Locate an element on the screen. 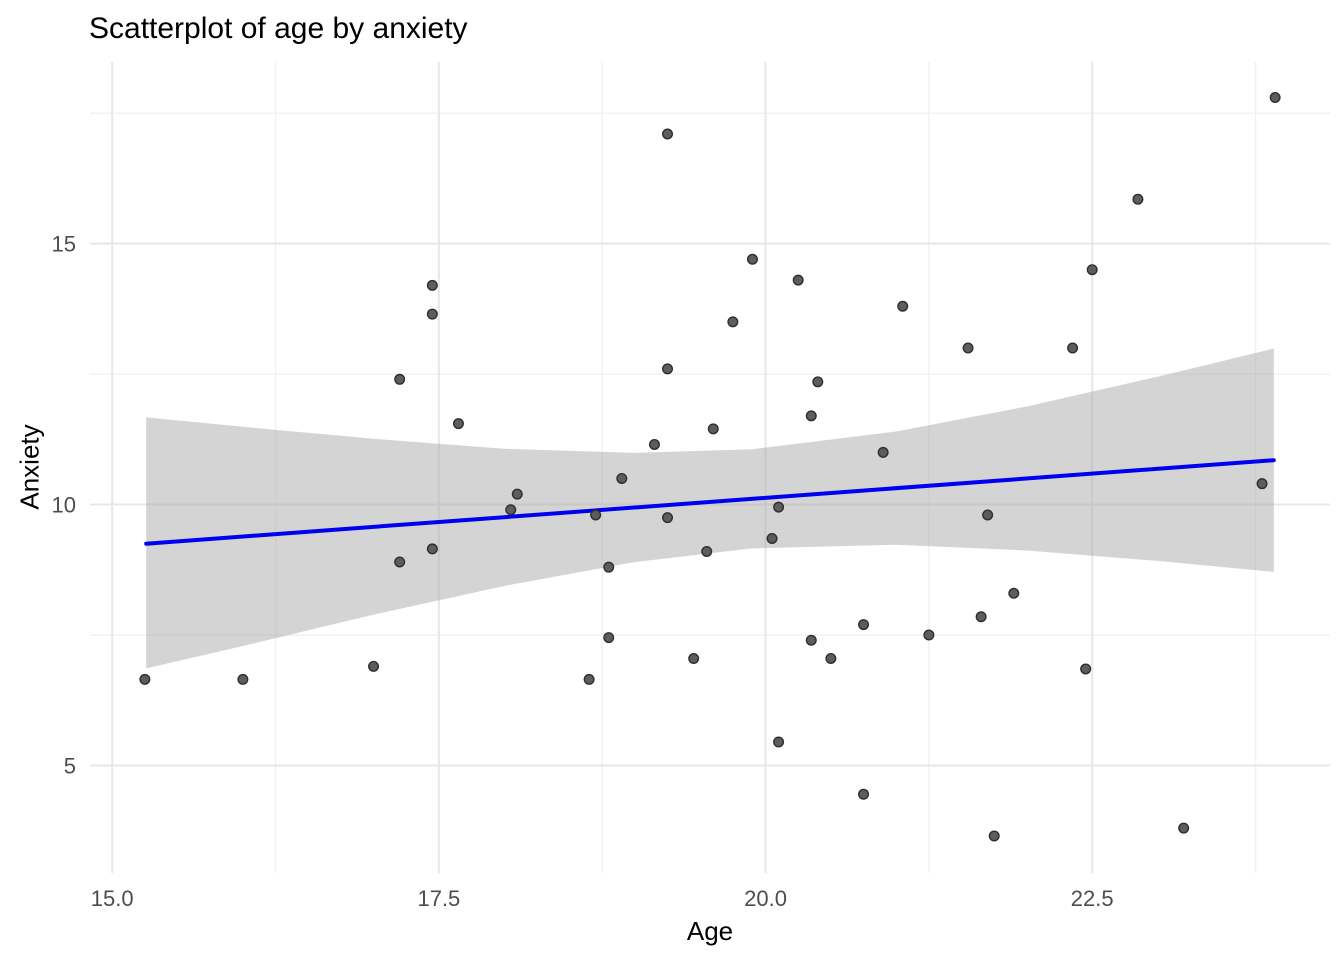  x-axis-tick-label: 15.0 is located at coordinates (112, 898).